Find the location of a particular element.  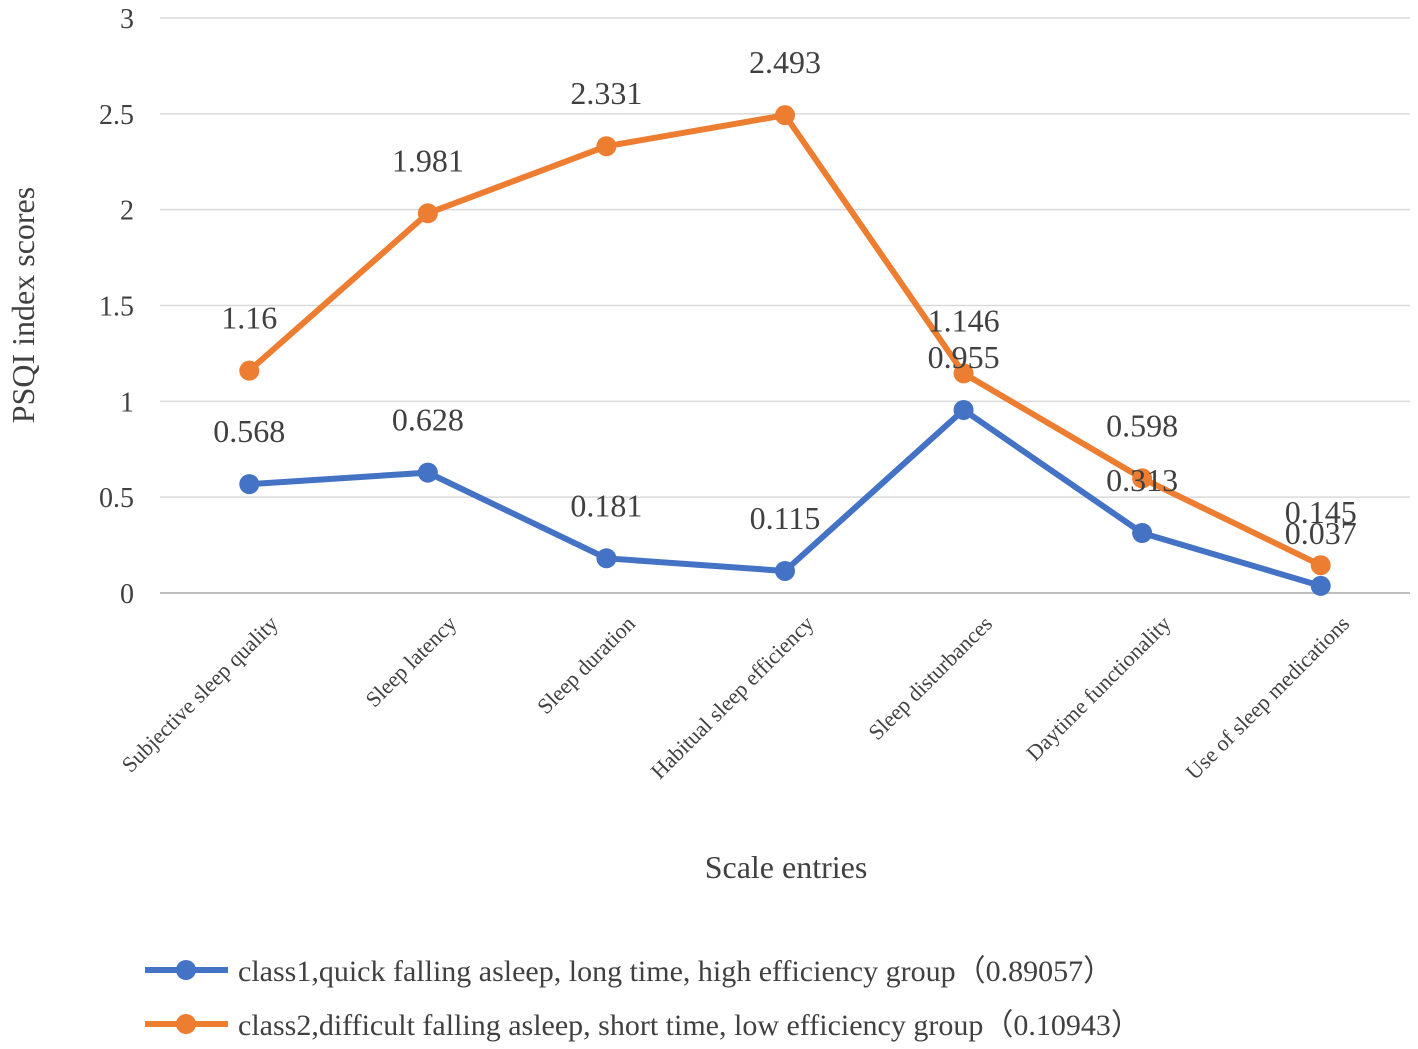

y-axis-ticks: 0 0.5 1 1.5 2 2.5 3 is located at coordinates (116, 307).